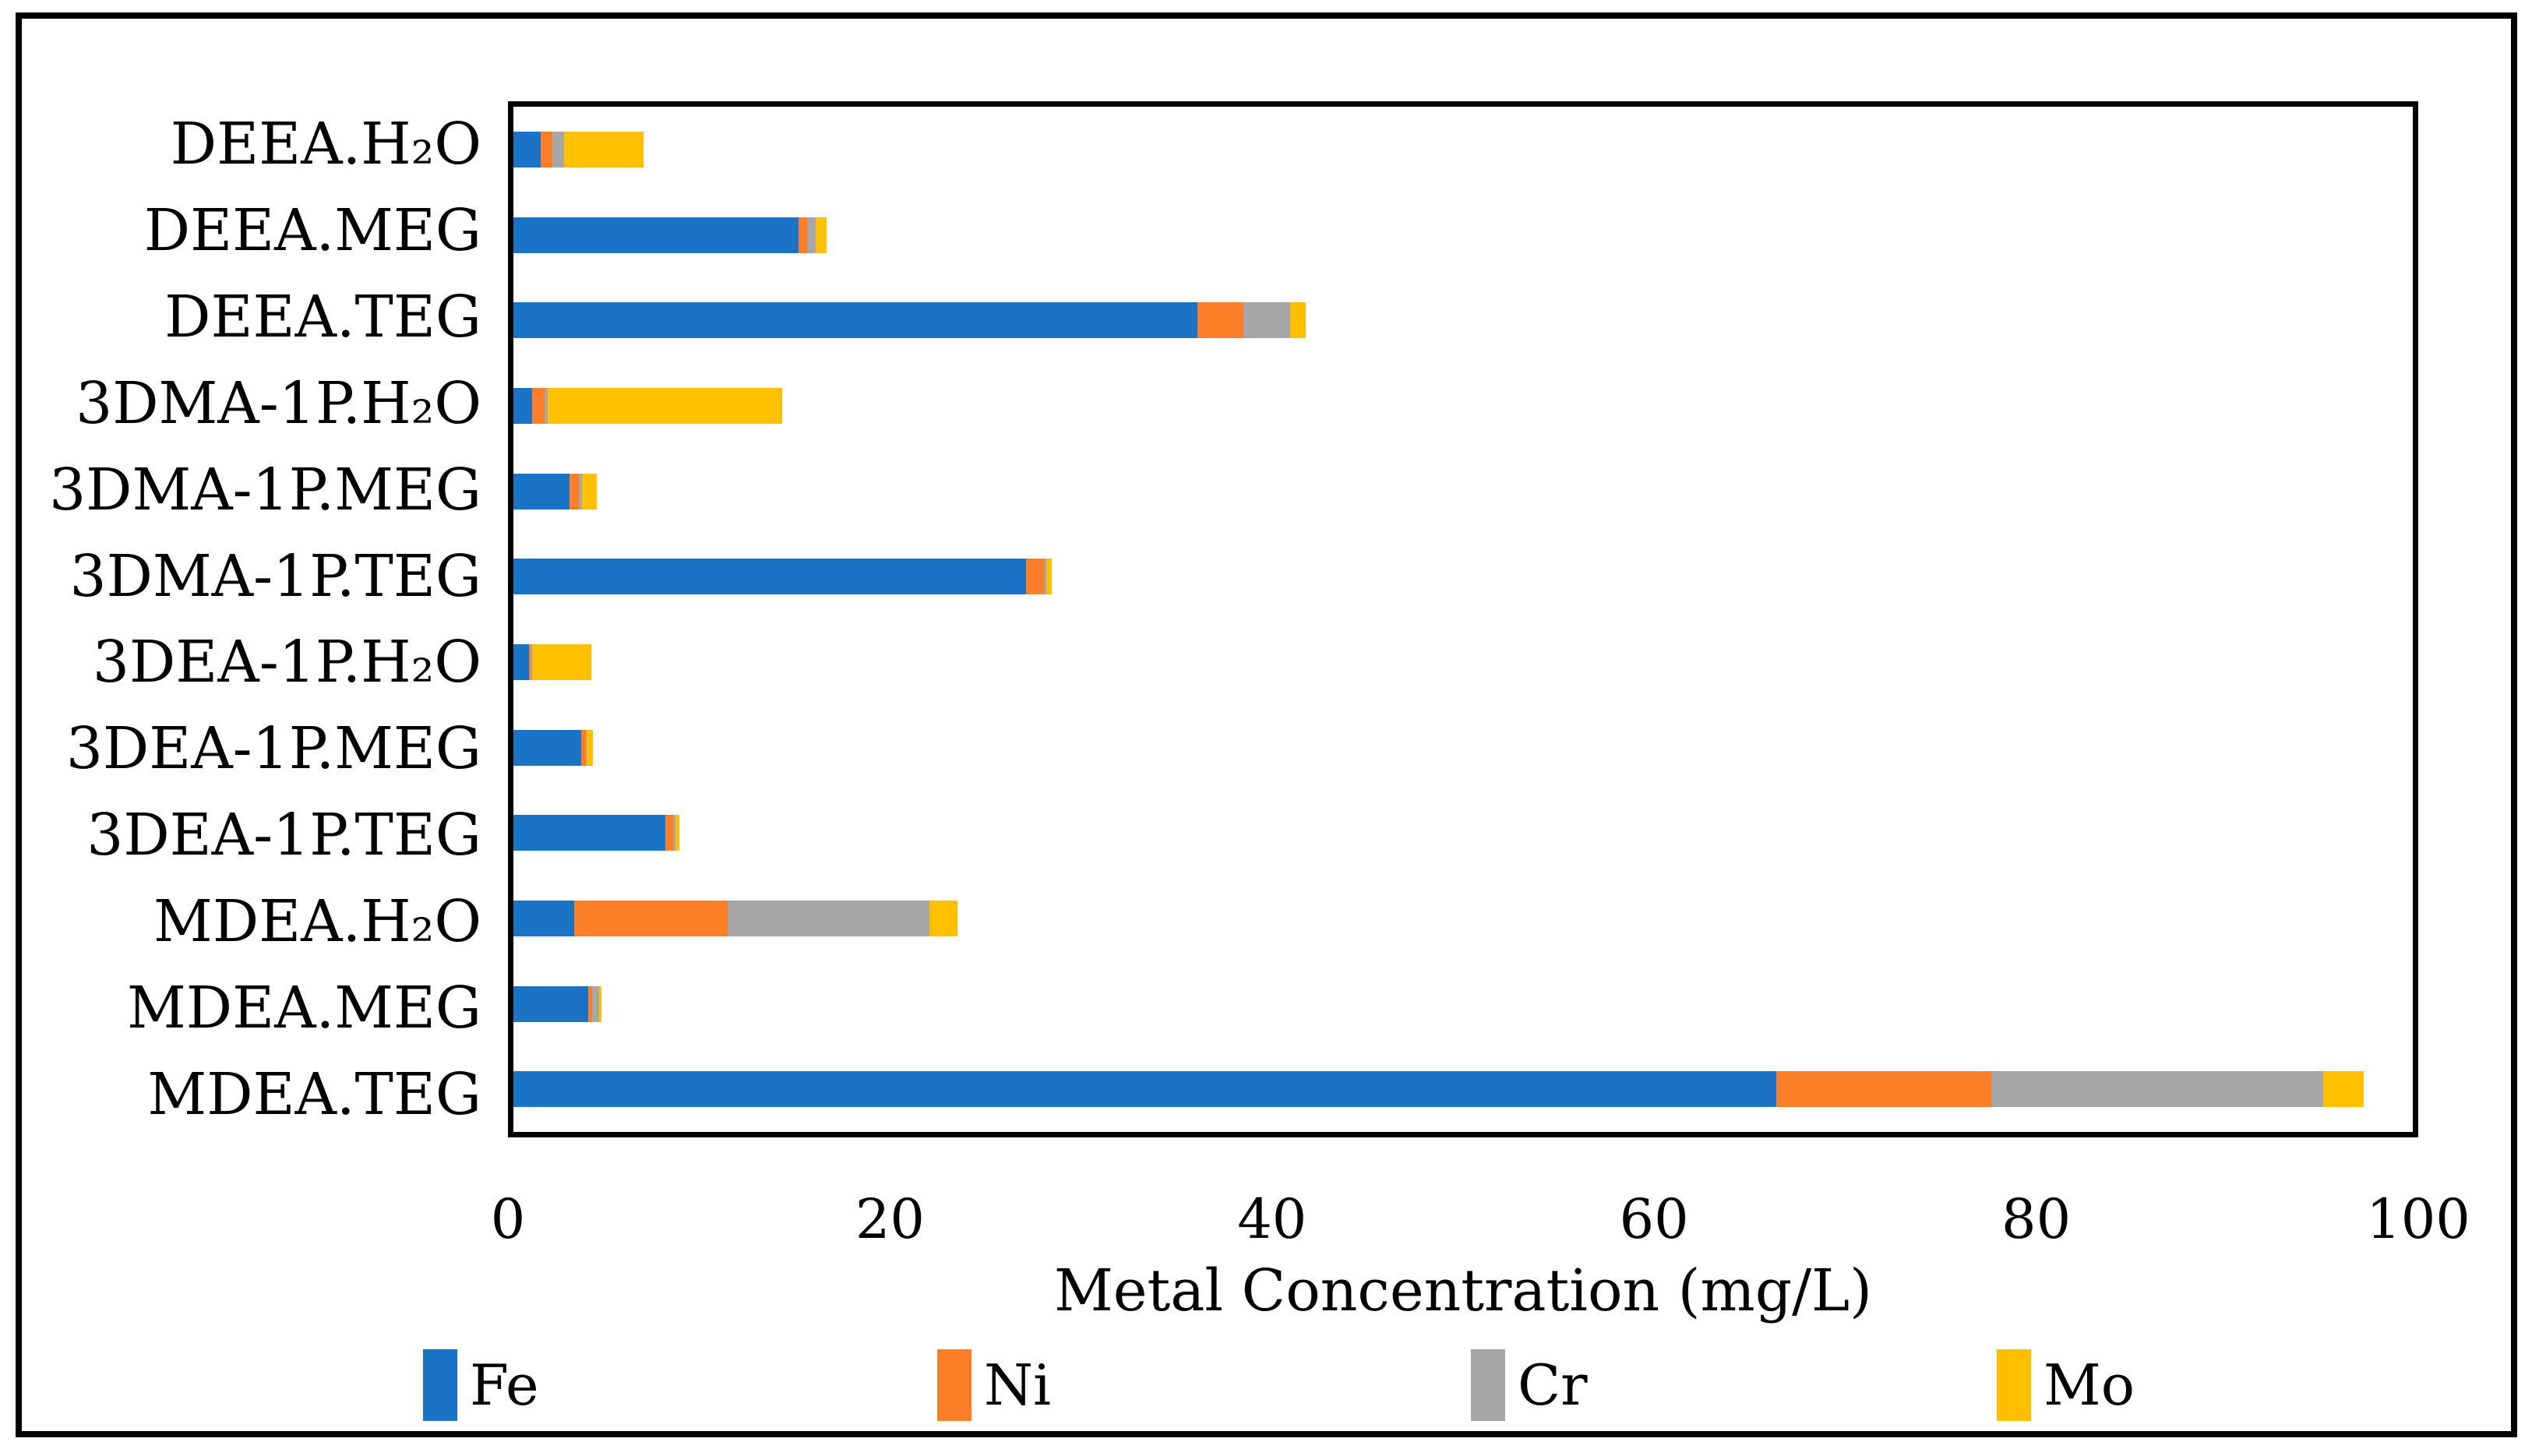 This screenshot has width=2539, height=1456. What do you see at coordinates (1553, 1385) in the screenshot?
I see `legend-label: Cr` at bounding box center [1553, 1385].